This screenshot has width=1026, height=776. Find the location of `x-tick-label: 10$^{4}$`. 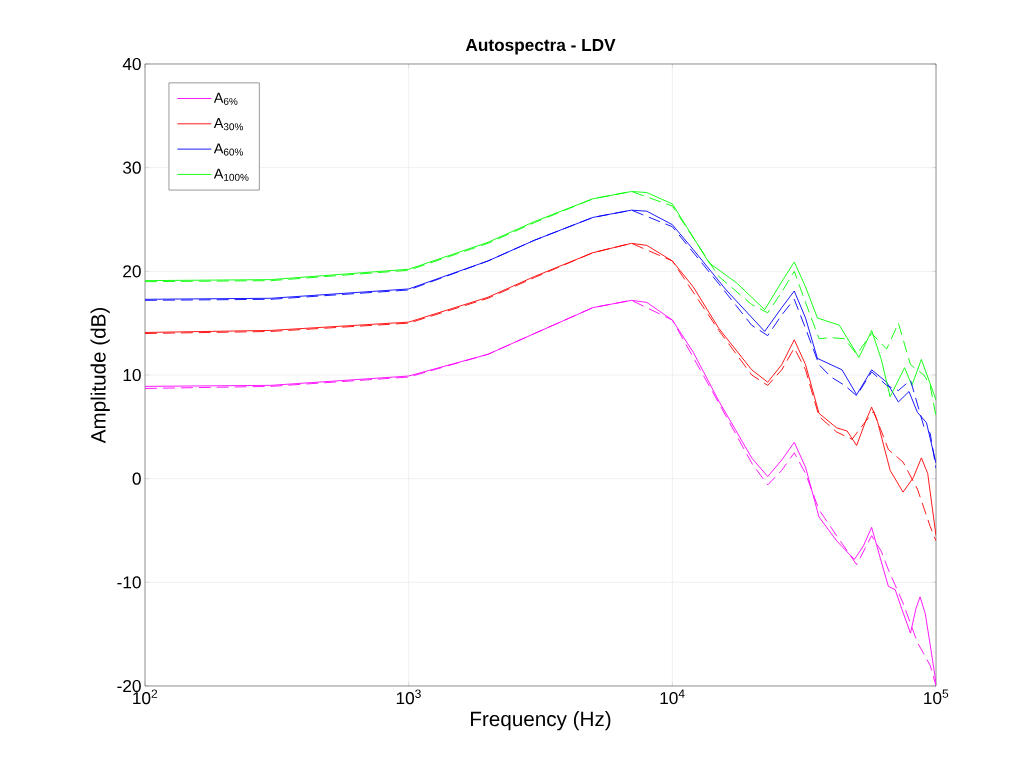

x-tick-label: 10$^{4}$ is located at coordinates (672, 697).